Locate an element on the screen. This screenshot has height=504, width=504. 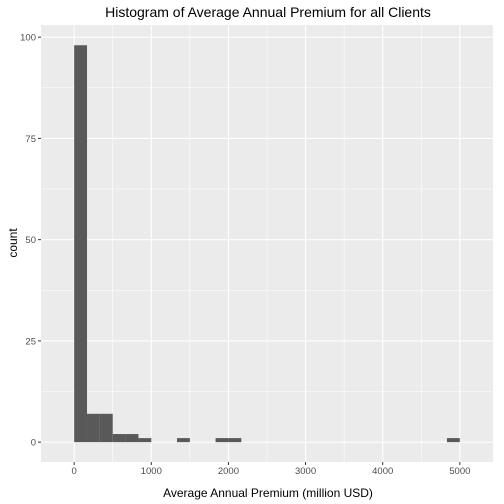
x-axis: 0 1000 2000 3000 4000 5000 is located at coordinates (271, 469).